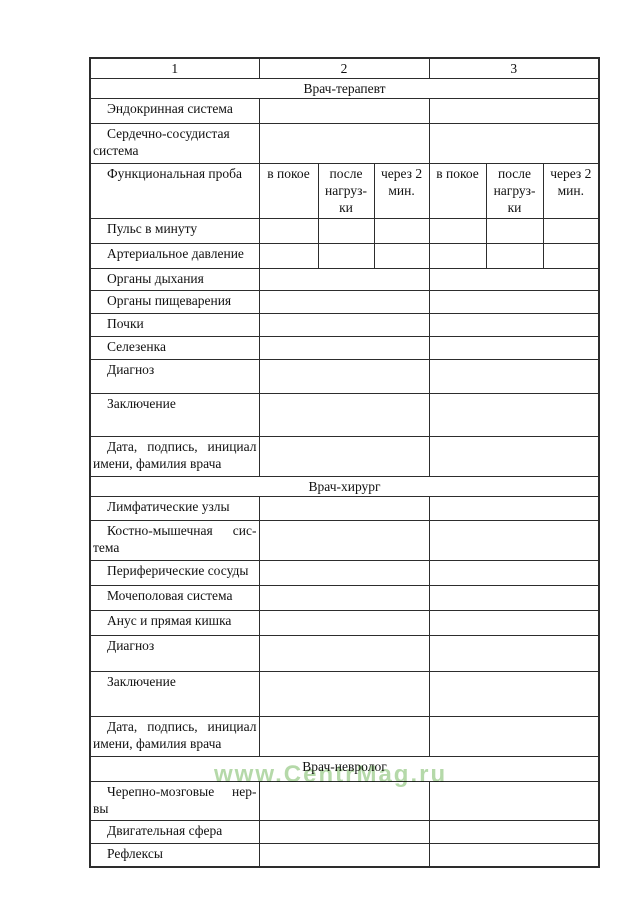 Image resolution: width=641 pixels, height=907 pixels. I want to click on table-row: Врач-терапевт, so click(344, 88).